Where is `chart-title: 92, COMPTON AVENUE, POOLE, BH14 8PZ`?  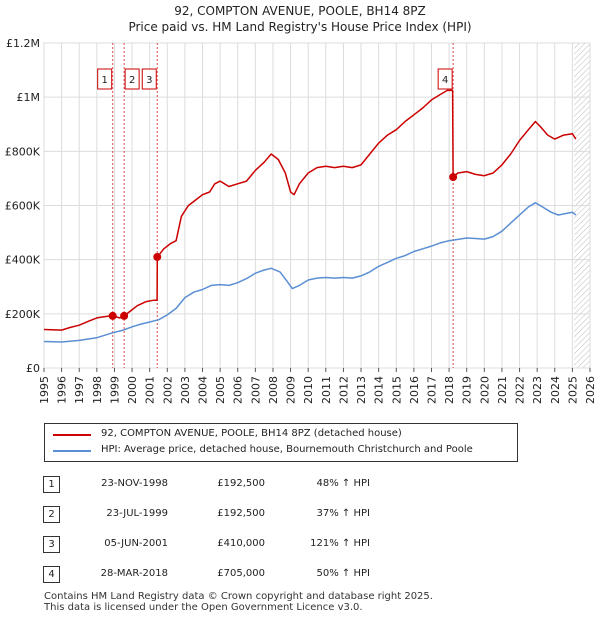
chart-title: 92, COMPTON AVENUE, POOLE, BH14 8PZ is located at coordinates (300, 11).